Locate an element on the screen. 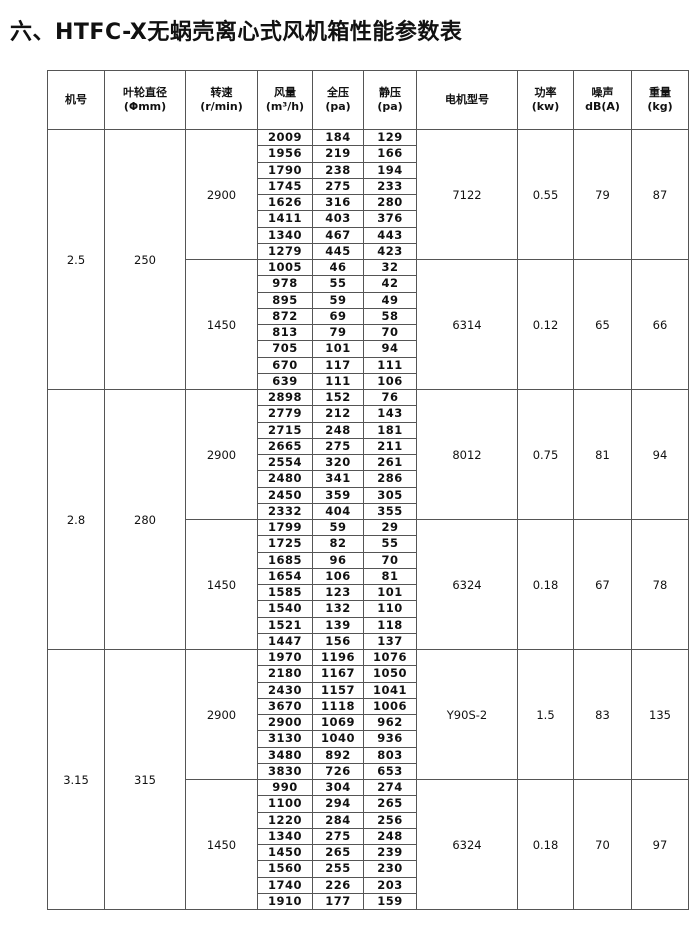 The image size is (700, 926). table-row: 1450 1799 59 29 6324 0.18 67 78 is located at coordinates (368, 584).